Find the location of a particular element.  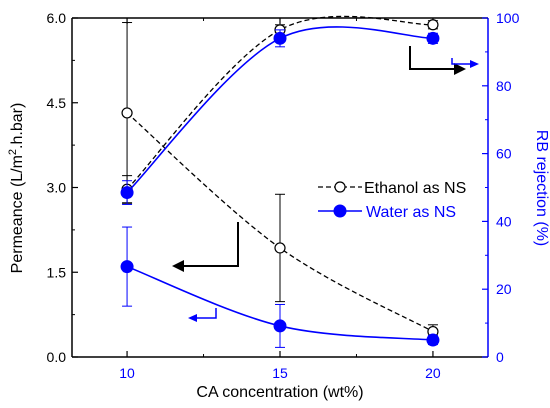

y-axis-left-title: Permeance (L/m2.h.bar) is located at coordinates (16, 188).